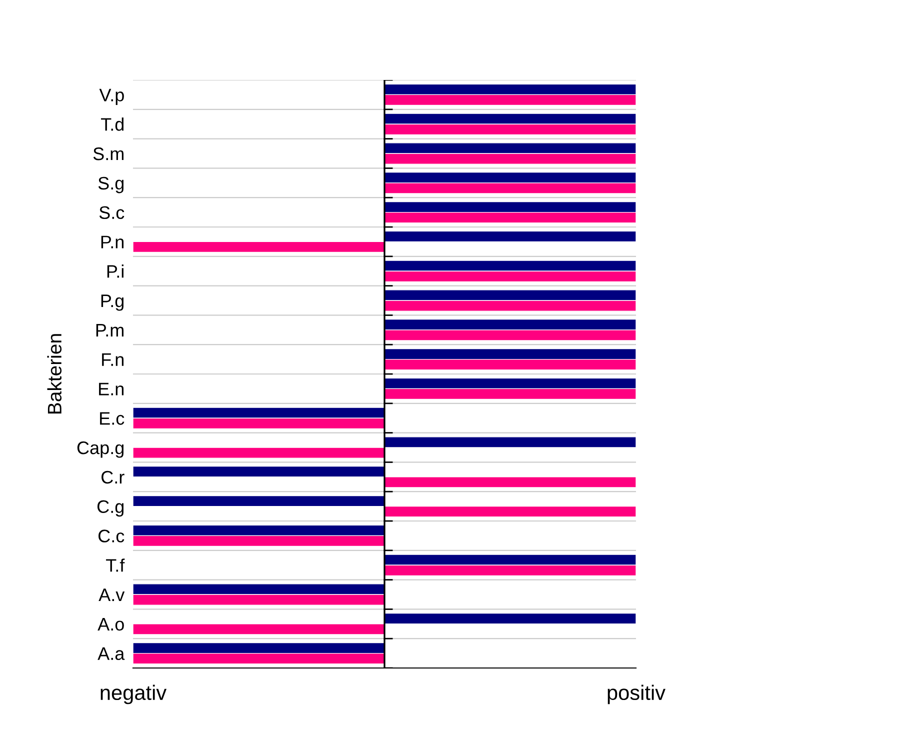 This screenshot has height=731, width=917. I want to click on y-tick-label: P.m, so click(110, 330).